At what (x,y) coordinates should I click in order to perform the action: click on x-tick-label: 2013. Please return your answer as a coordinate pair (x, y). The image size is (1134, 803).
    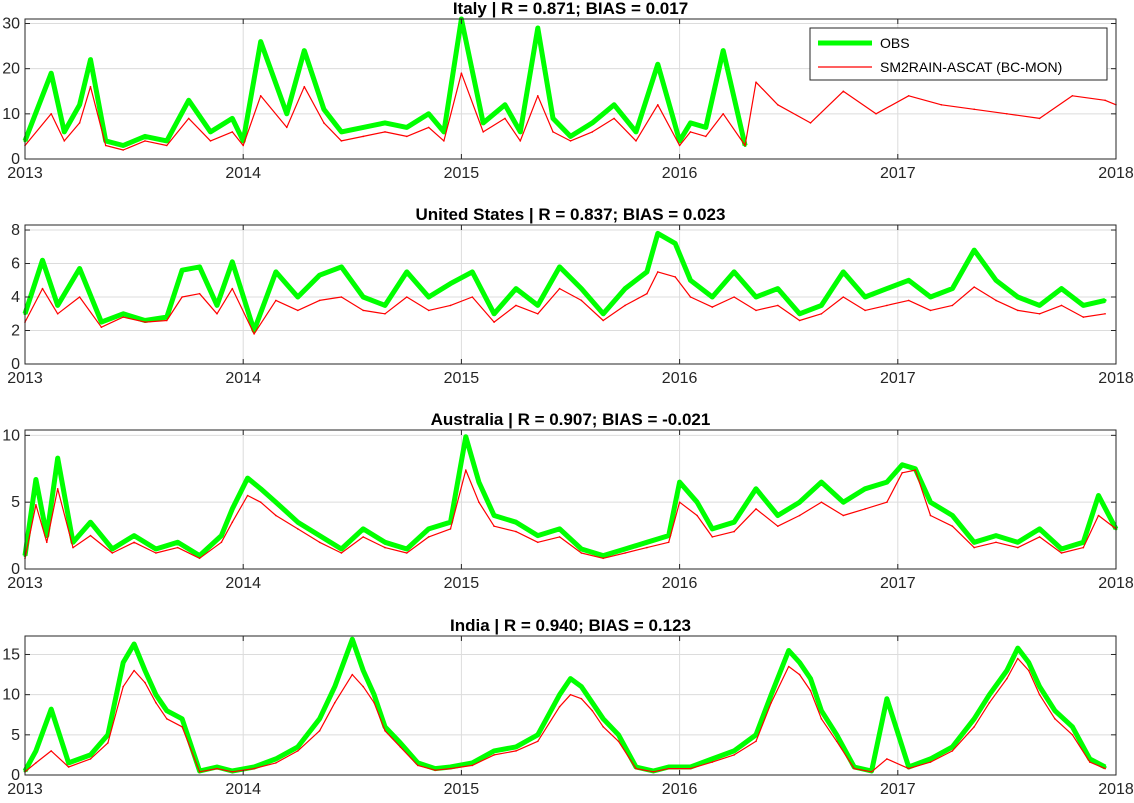
    Looking at the image, I should click on (25, 583).